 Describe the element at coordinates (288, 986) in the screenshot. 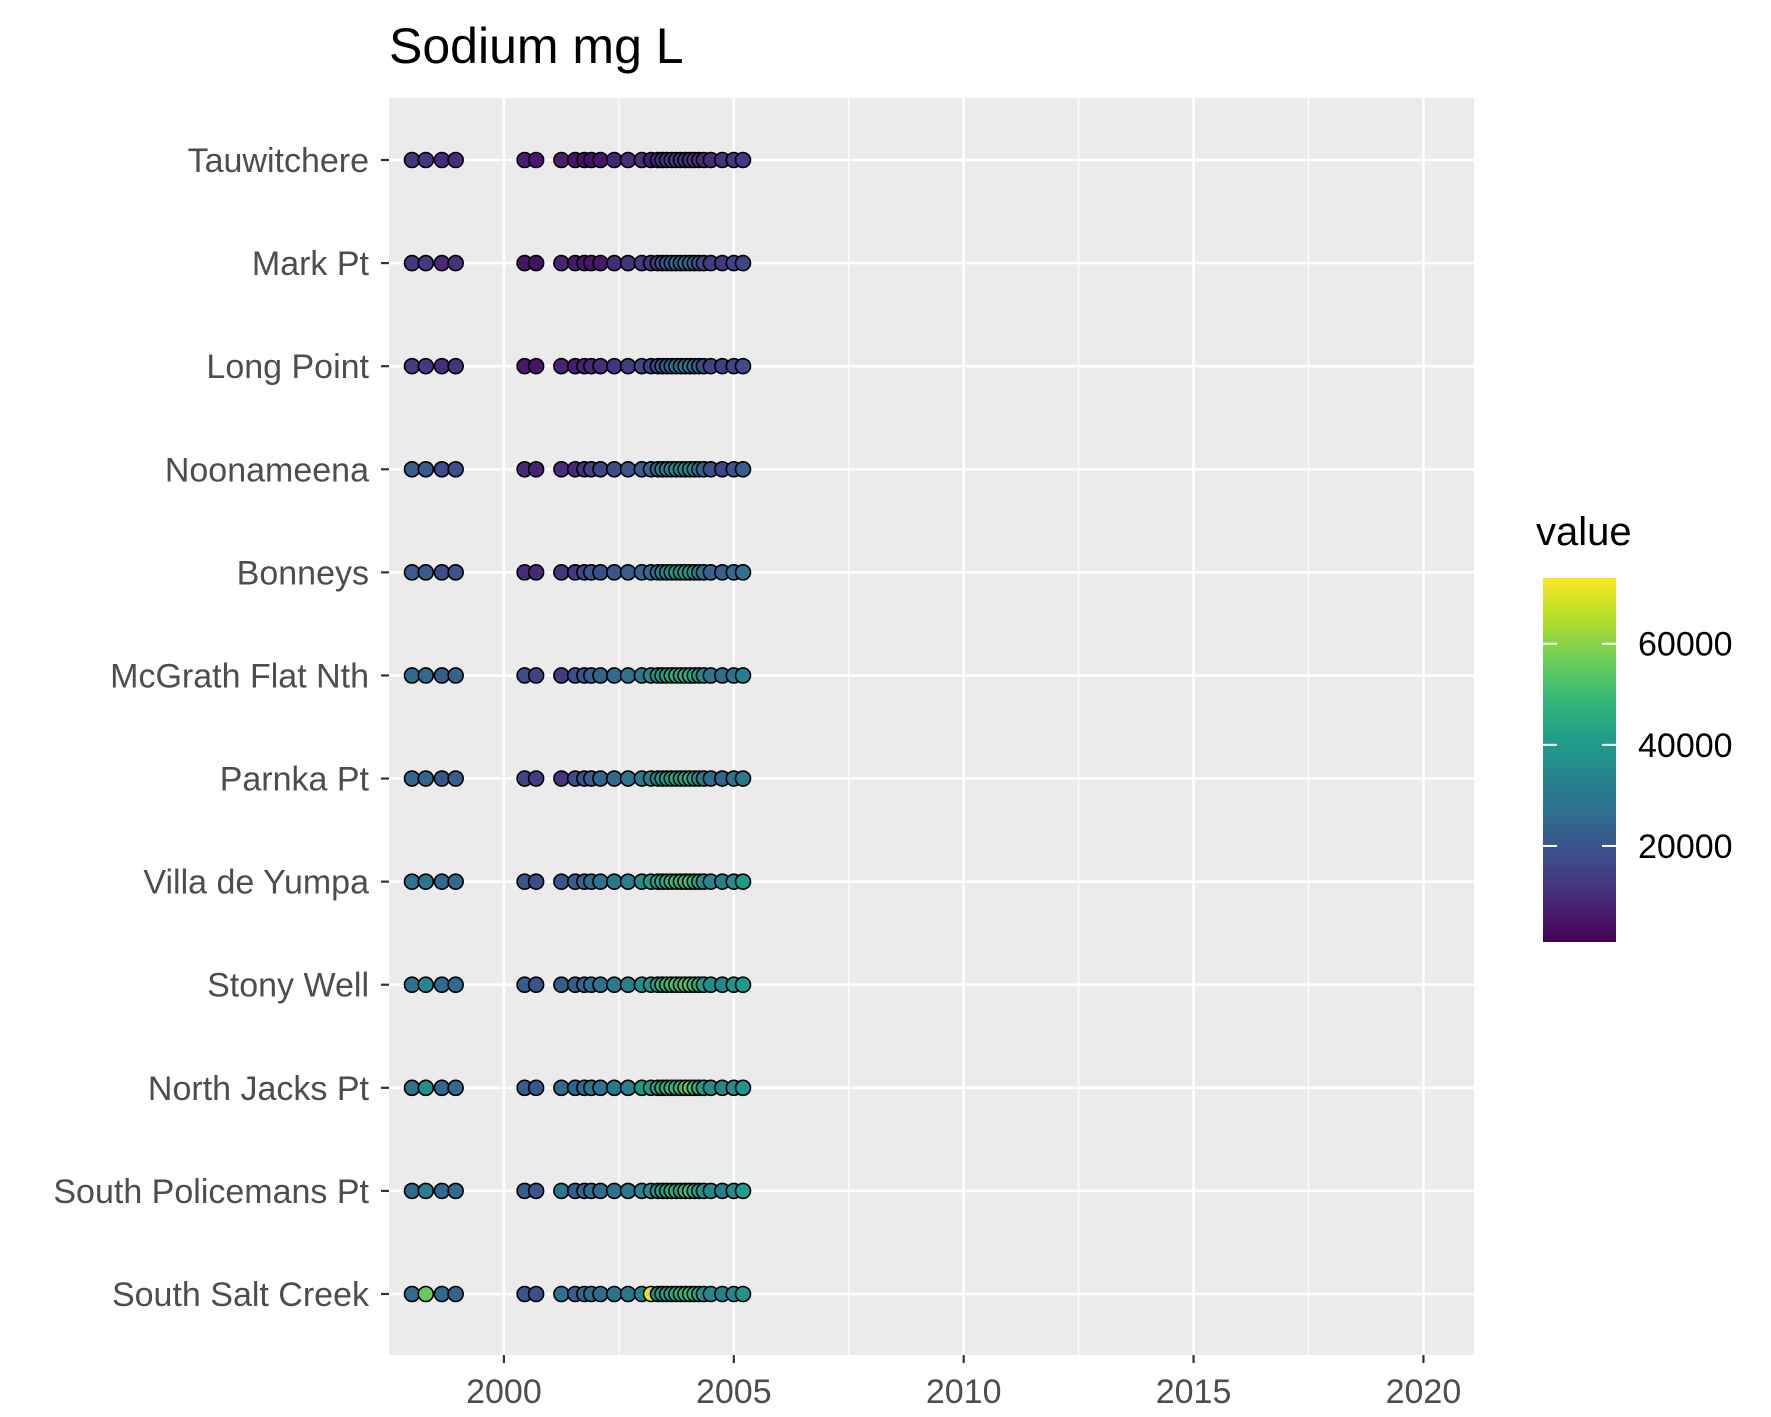

I see `y-tick-label: Stony Well` at that location.